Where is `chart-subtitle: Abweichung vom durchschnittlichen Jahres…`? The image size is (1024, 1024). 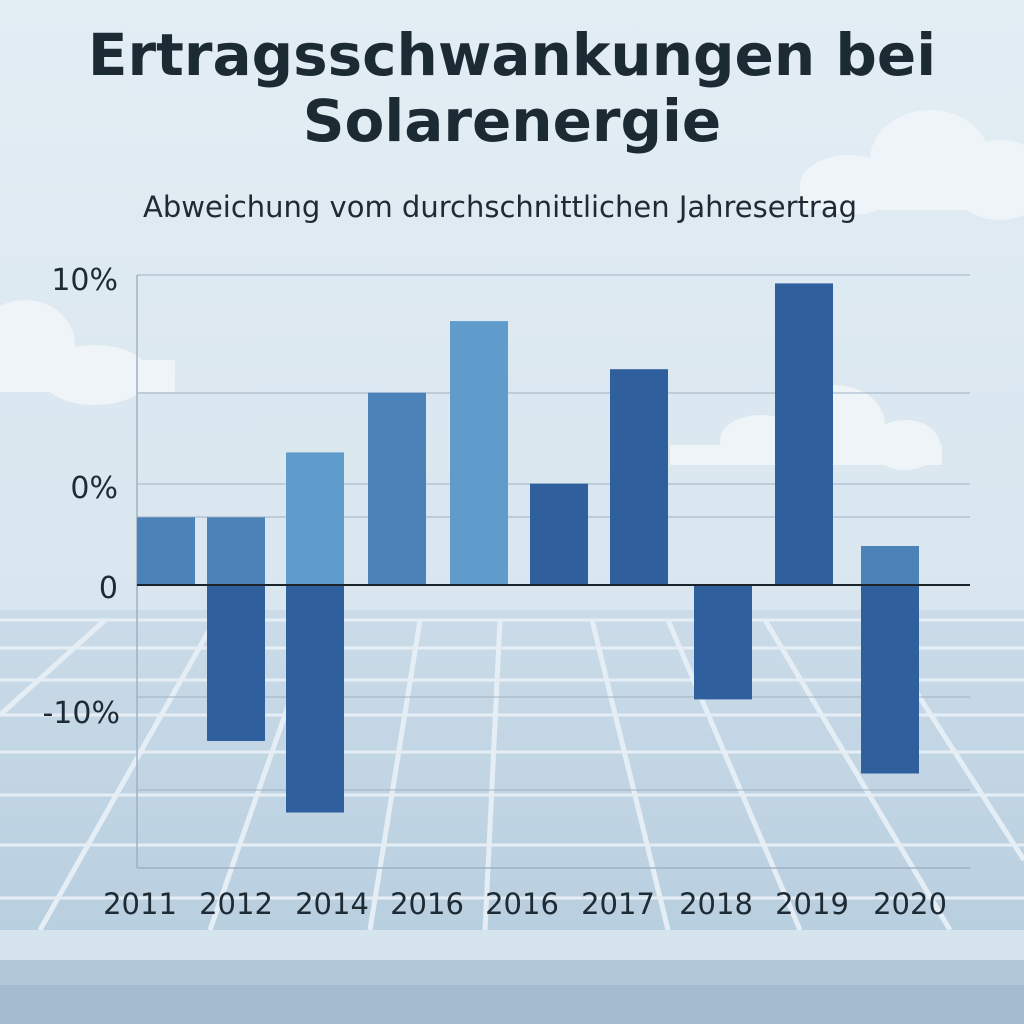
chart-subtitle: Abweichung vom durchschnittlichen Jahres… is located at coordinates (499, 207).